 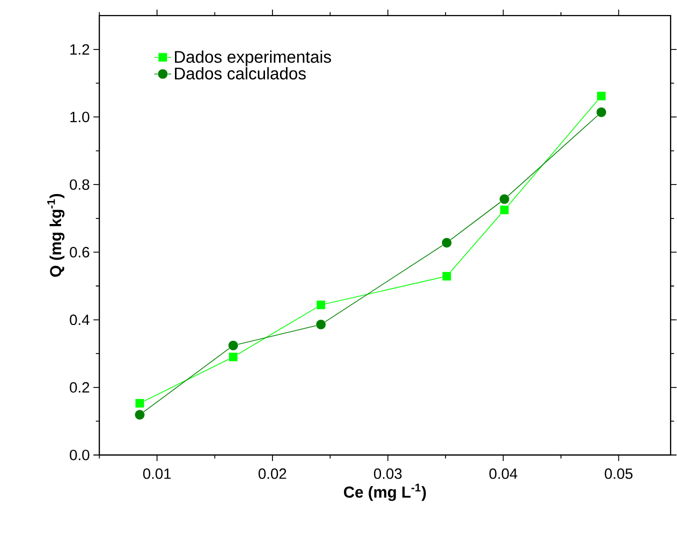 What do you see at coordinates (80, 184) in the screenshot?
I see `y-tick-label: 0.8` at bounding box center [80, 184].